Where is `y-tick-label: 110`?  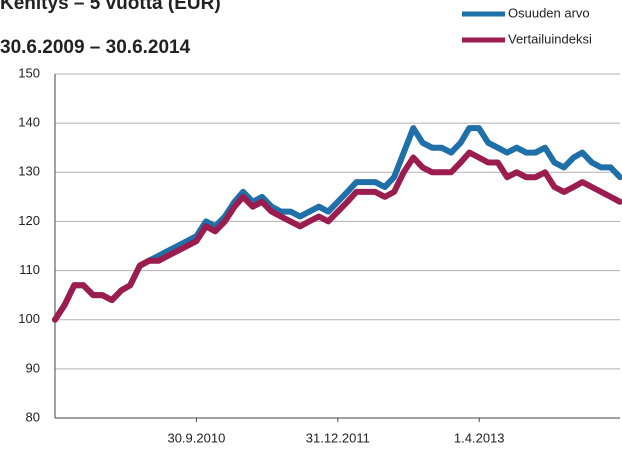
y-tick-label: 110 is located at coordinates (29, 269).